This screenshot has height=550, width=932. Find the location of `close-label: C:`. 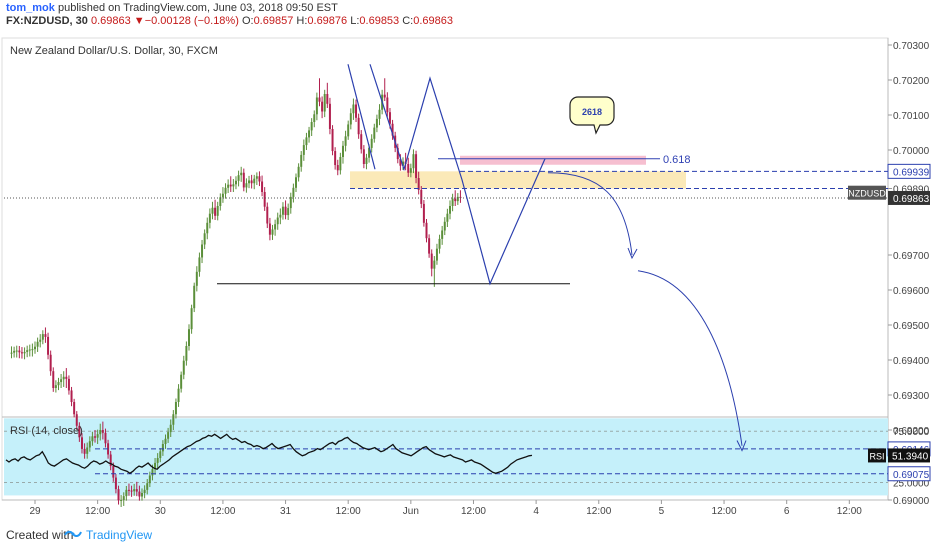

close-label: C: is located at coordinates (408, 21).